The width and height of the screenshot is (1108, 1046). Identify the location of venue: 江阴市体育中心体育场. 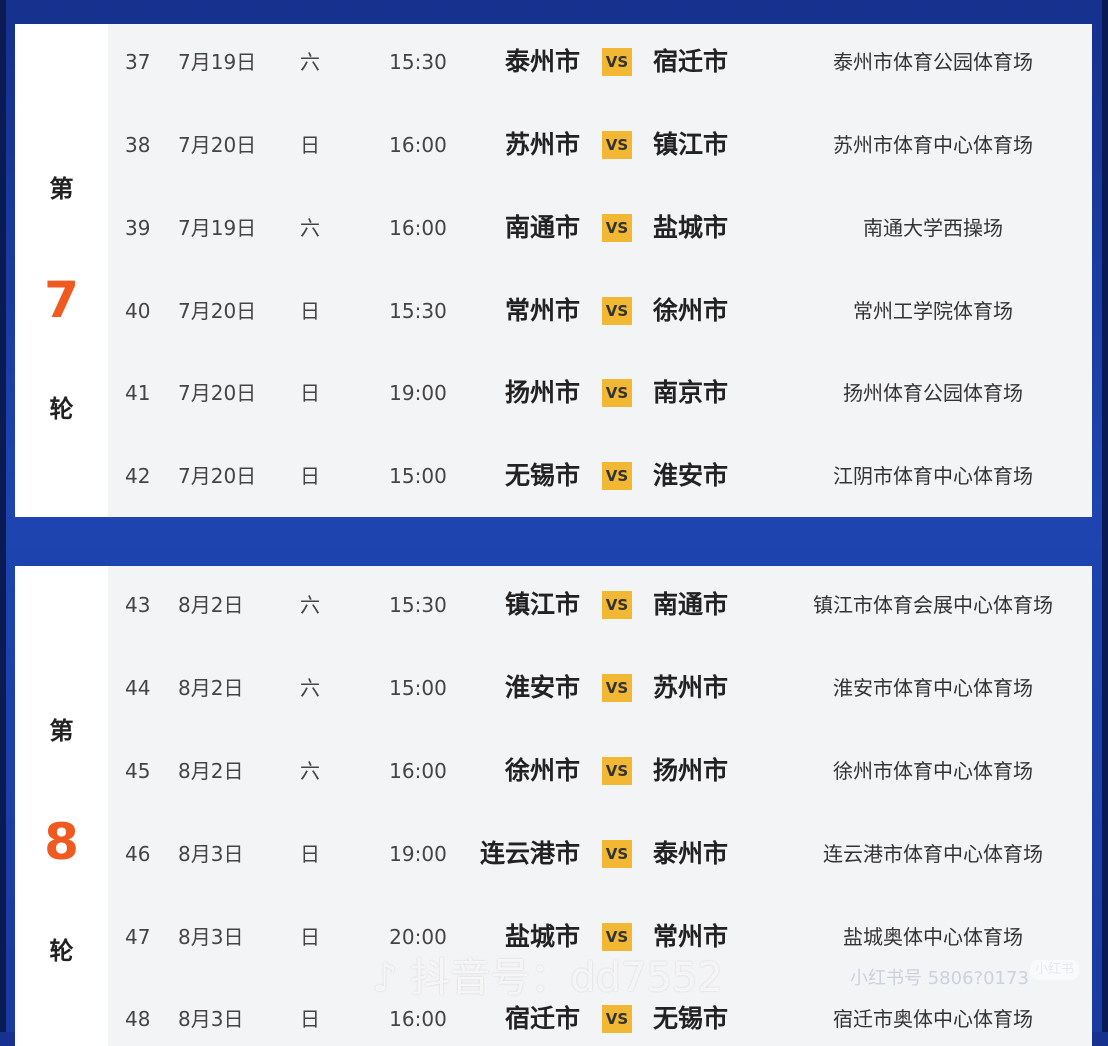
(933, 476).